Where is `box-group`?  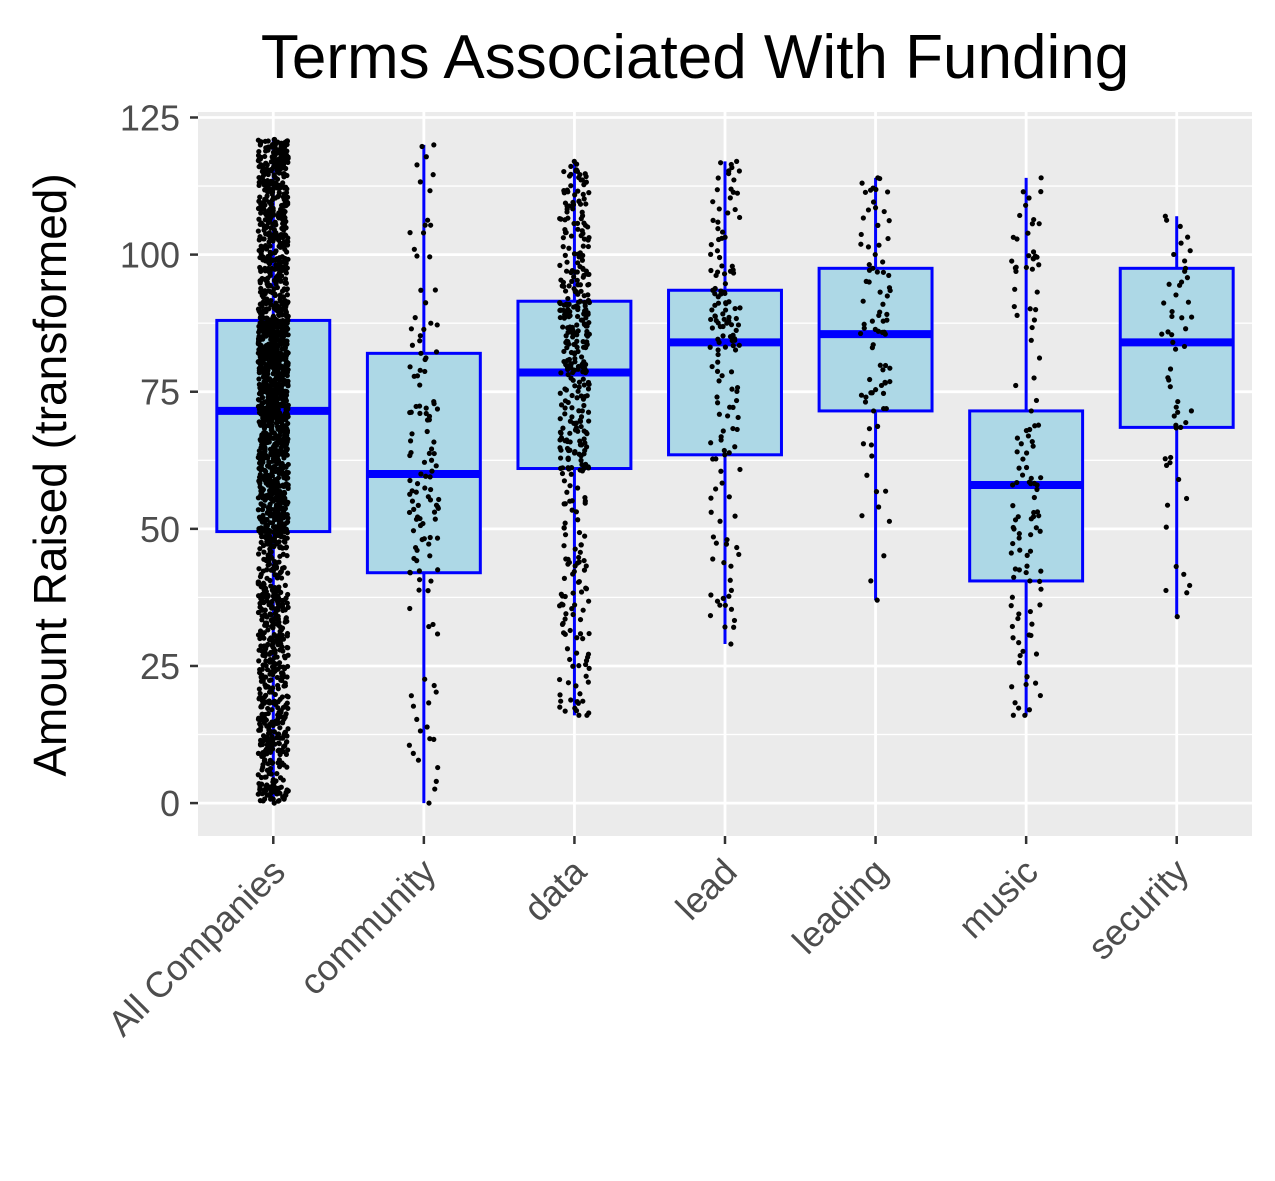
box-group is located at coordinates (875, 389).